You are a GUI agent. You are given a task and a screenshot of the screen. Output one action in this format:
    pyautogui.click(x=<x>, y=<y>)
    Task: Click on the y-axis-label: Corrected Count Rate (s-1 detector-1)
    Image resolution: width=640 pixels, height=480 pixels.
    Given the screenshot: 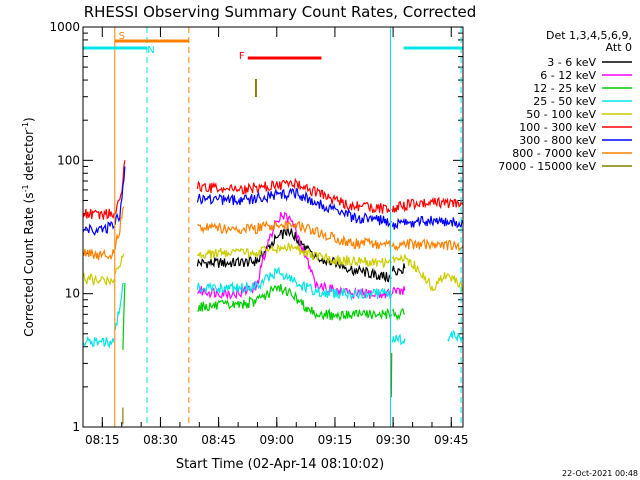 What is the action you would take?
    pyautogui.click(x=28, y=226)
    